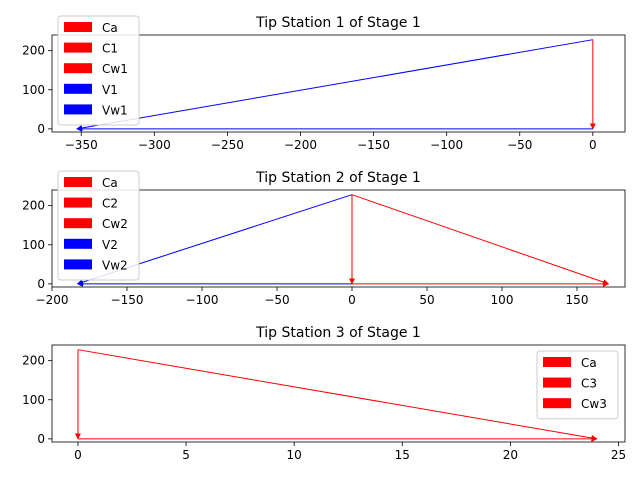 The image size is (640, 480). What do you see at coordinates (115, 69) in the screenshot?
I see `legend-label: Cw1` at bounding box center [115, 69].